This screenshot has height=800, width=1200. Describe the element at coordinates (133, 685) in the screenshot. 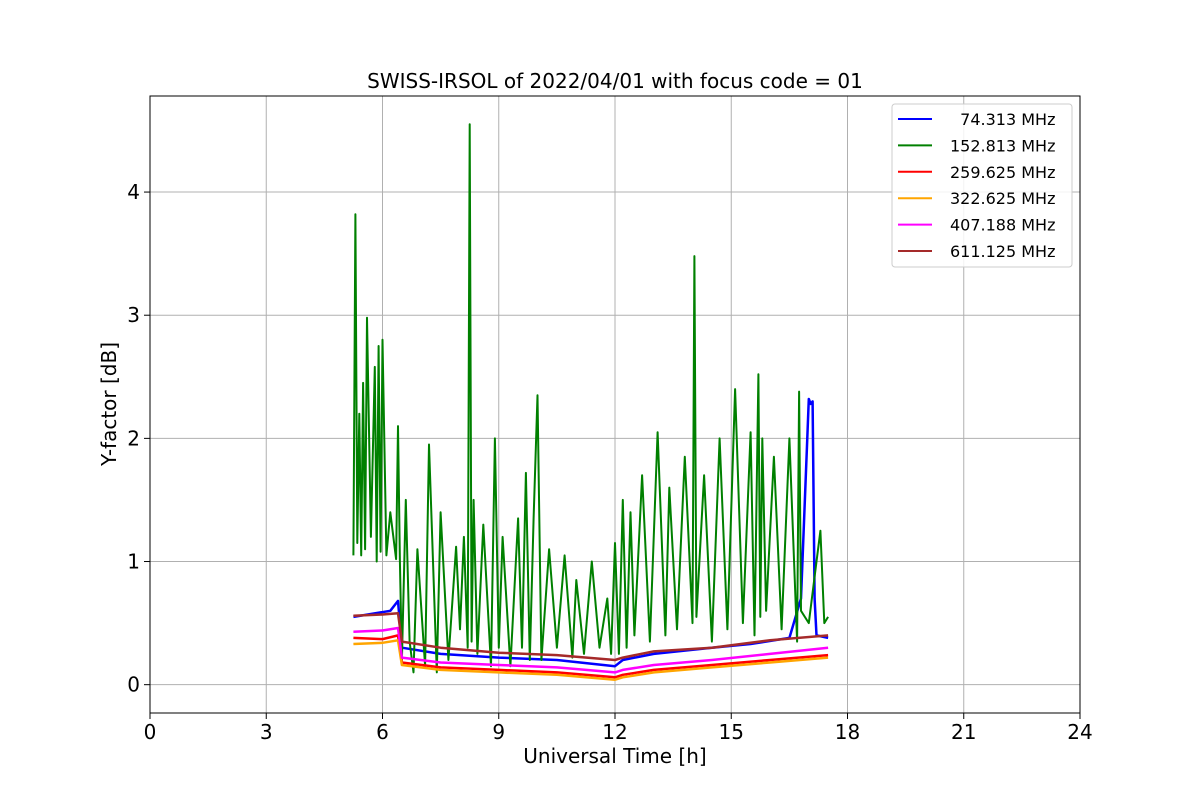

I see `y-tick-label: 0` at that location.